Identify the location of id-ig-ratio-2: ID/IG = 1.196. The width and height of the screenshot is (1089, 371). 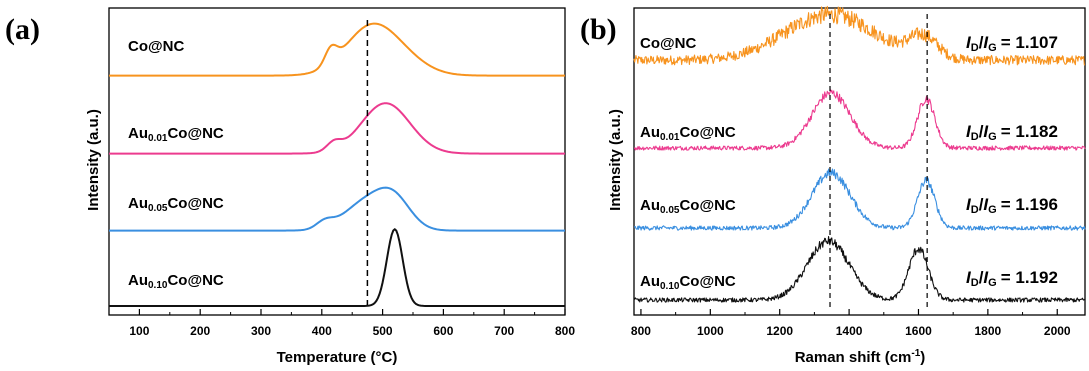
(1012, 205).